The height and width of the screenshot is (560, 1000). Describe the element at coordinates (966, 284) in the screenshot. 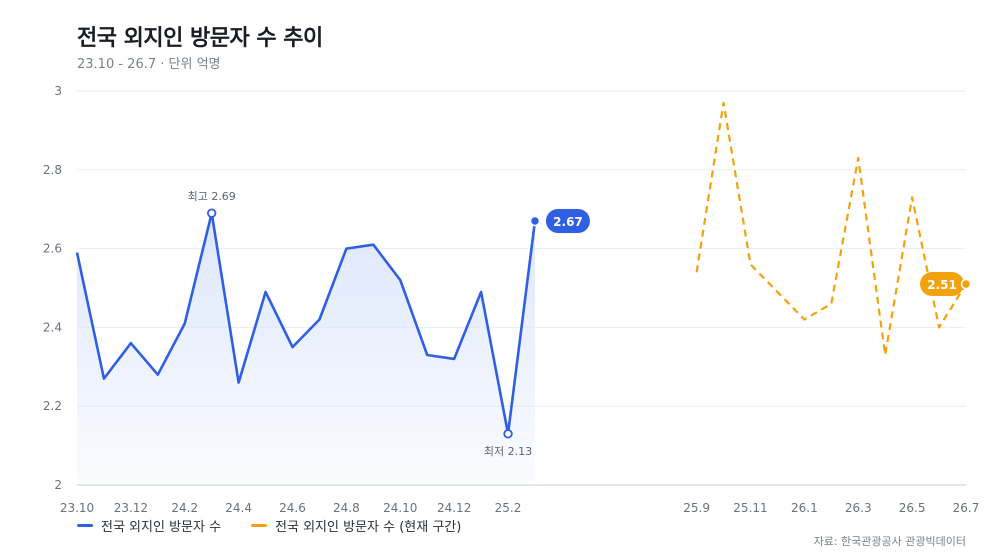

I see `last-forecast-marker` at that location.